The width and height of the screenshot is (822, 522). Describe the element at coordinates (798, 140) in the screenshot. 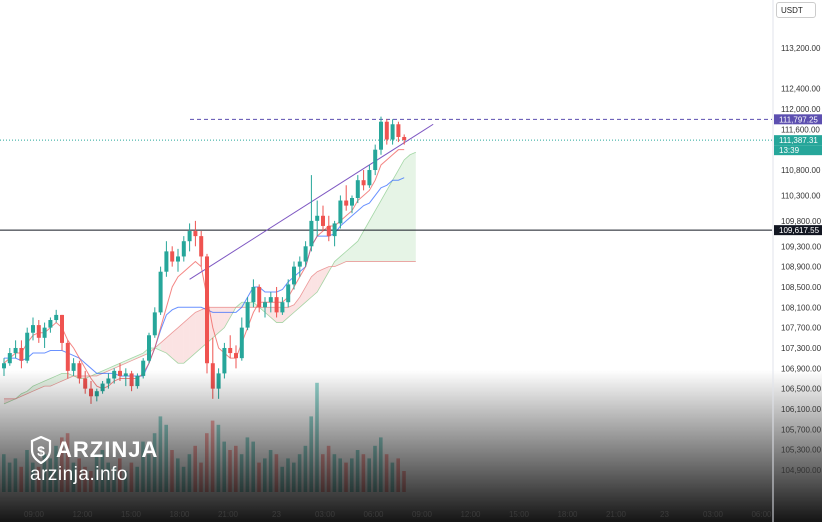

I see `last-price-tag-bg` at that location.